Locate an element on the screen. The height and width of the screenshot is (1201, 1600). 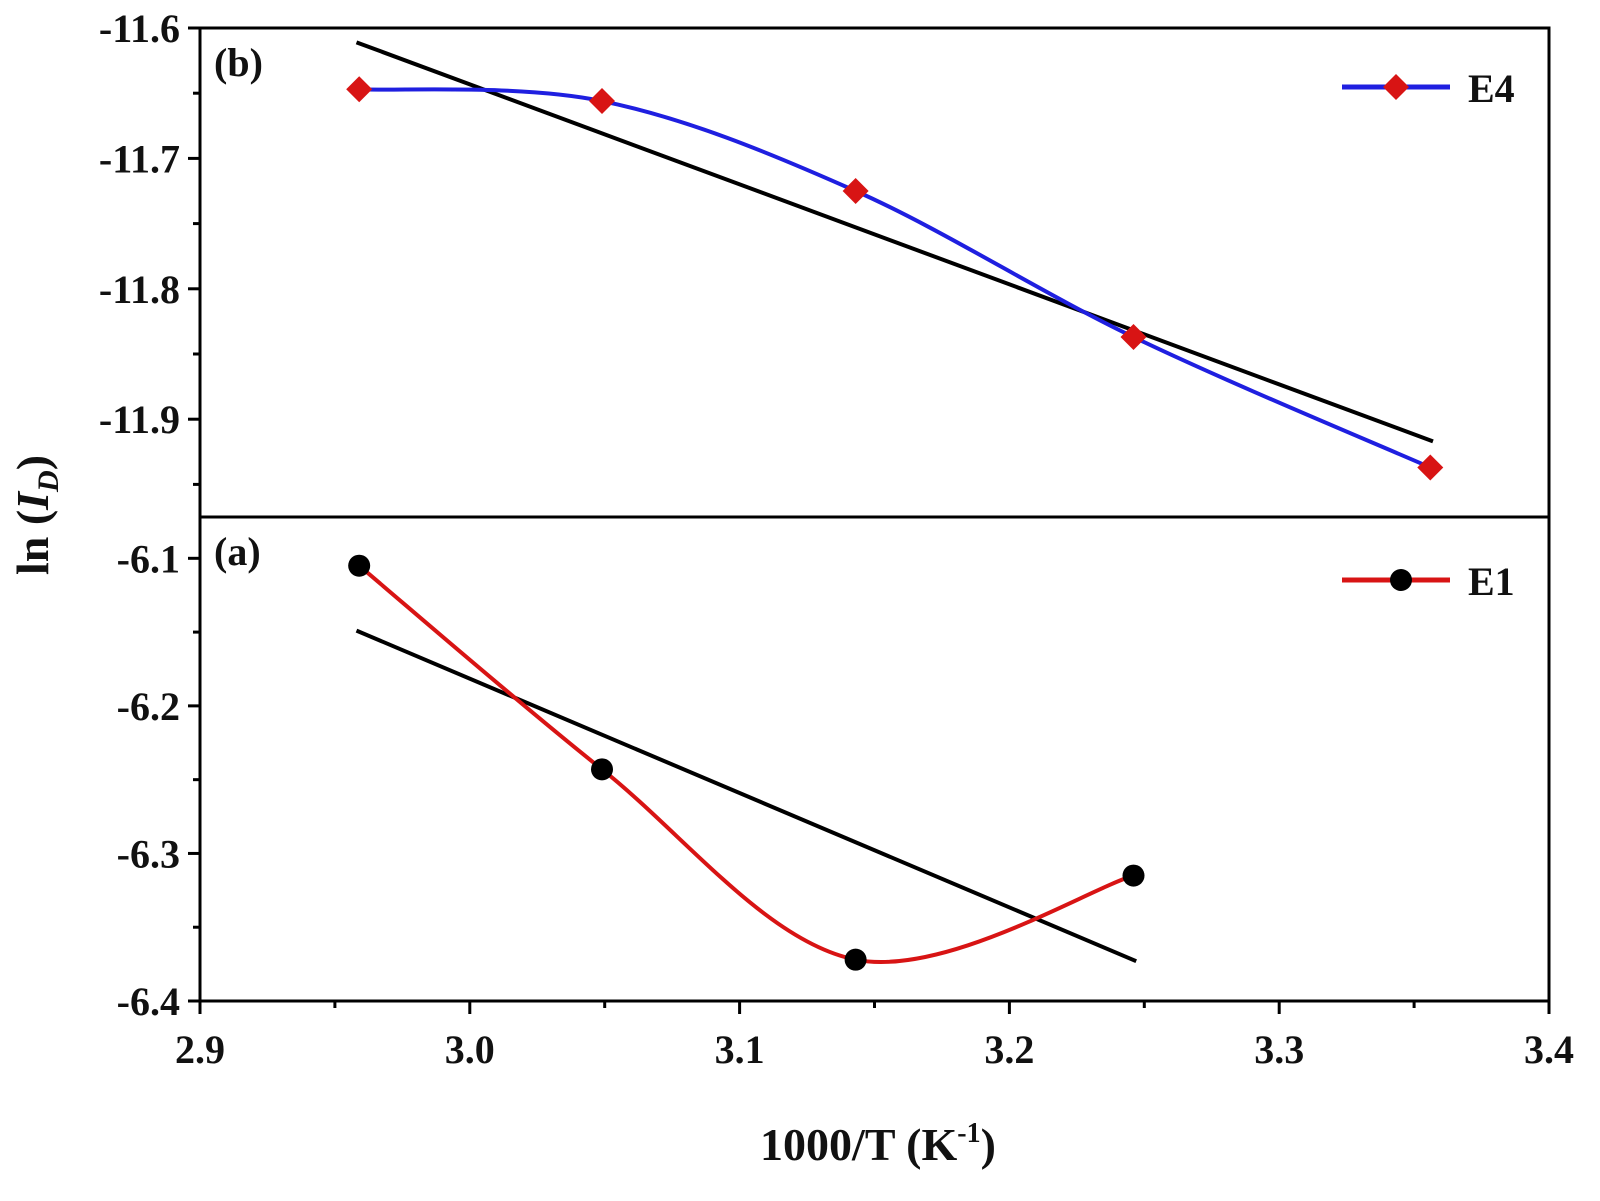
y-tick-label: -6.4 is located at coordinates (148, 1001).